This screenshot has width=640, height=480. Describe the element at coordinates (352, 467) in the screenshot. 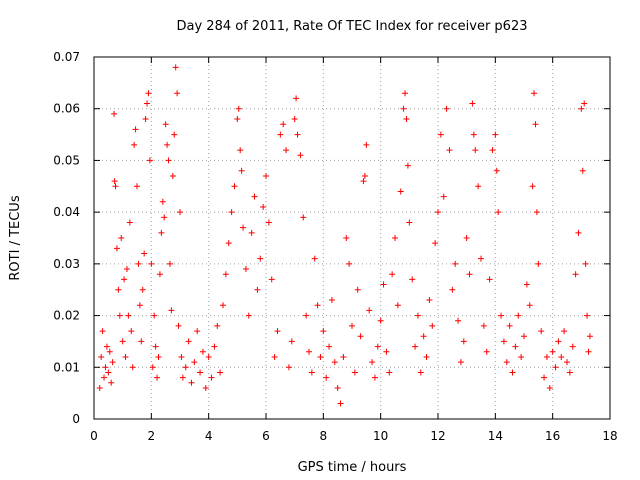

I see `x-axis-label: GPS time / hours` at that location.